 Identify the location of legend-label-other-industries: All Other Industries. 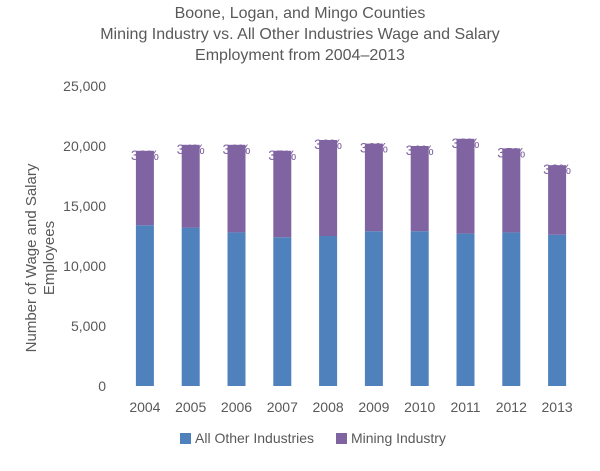
(254, 438).